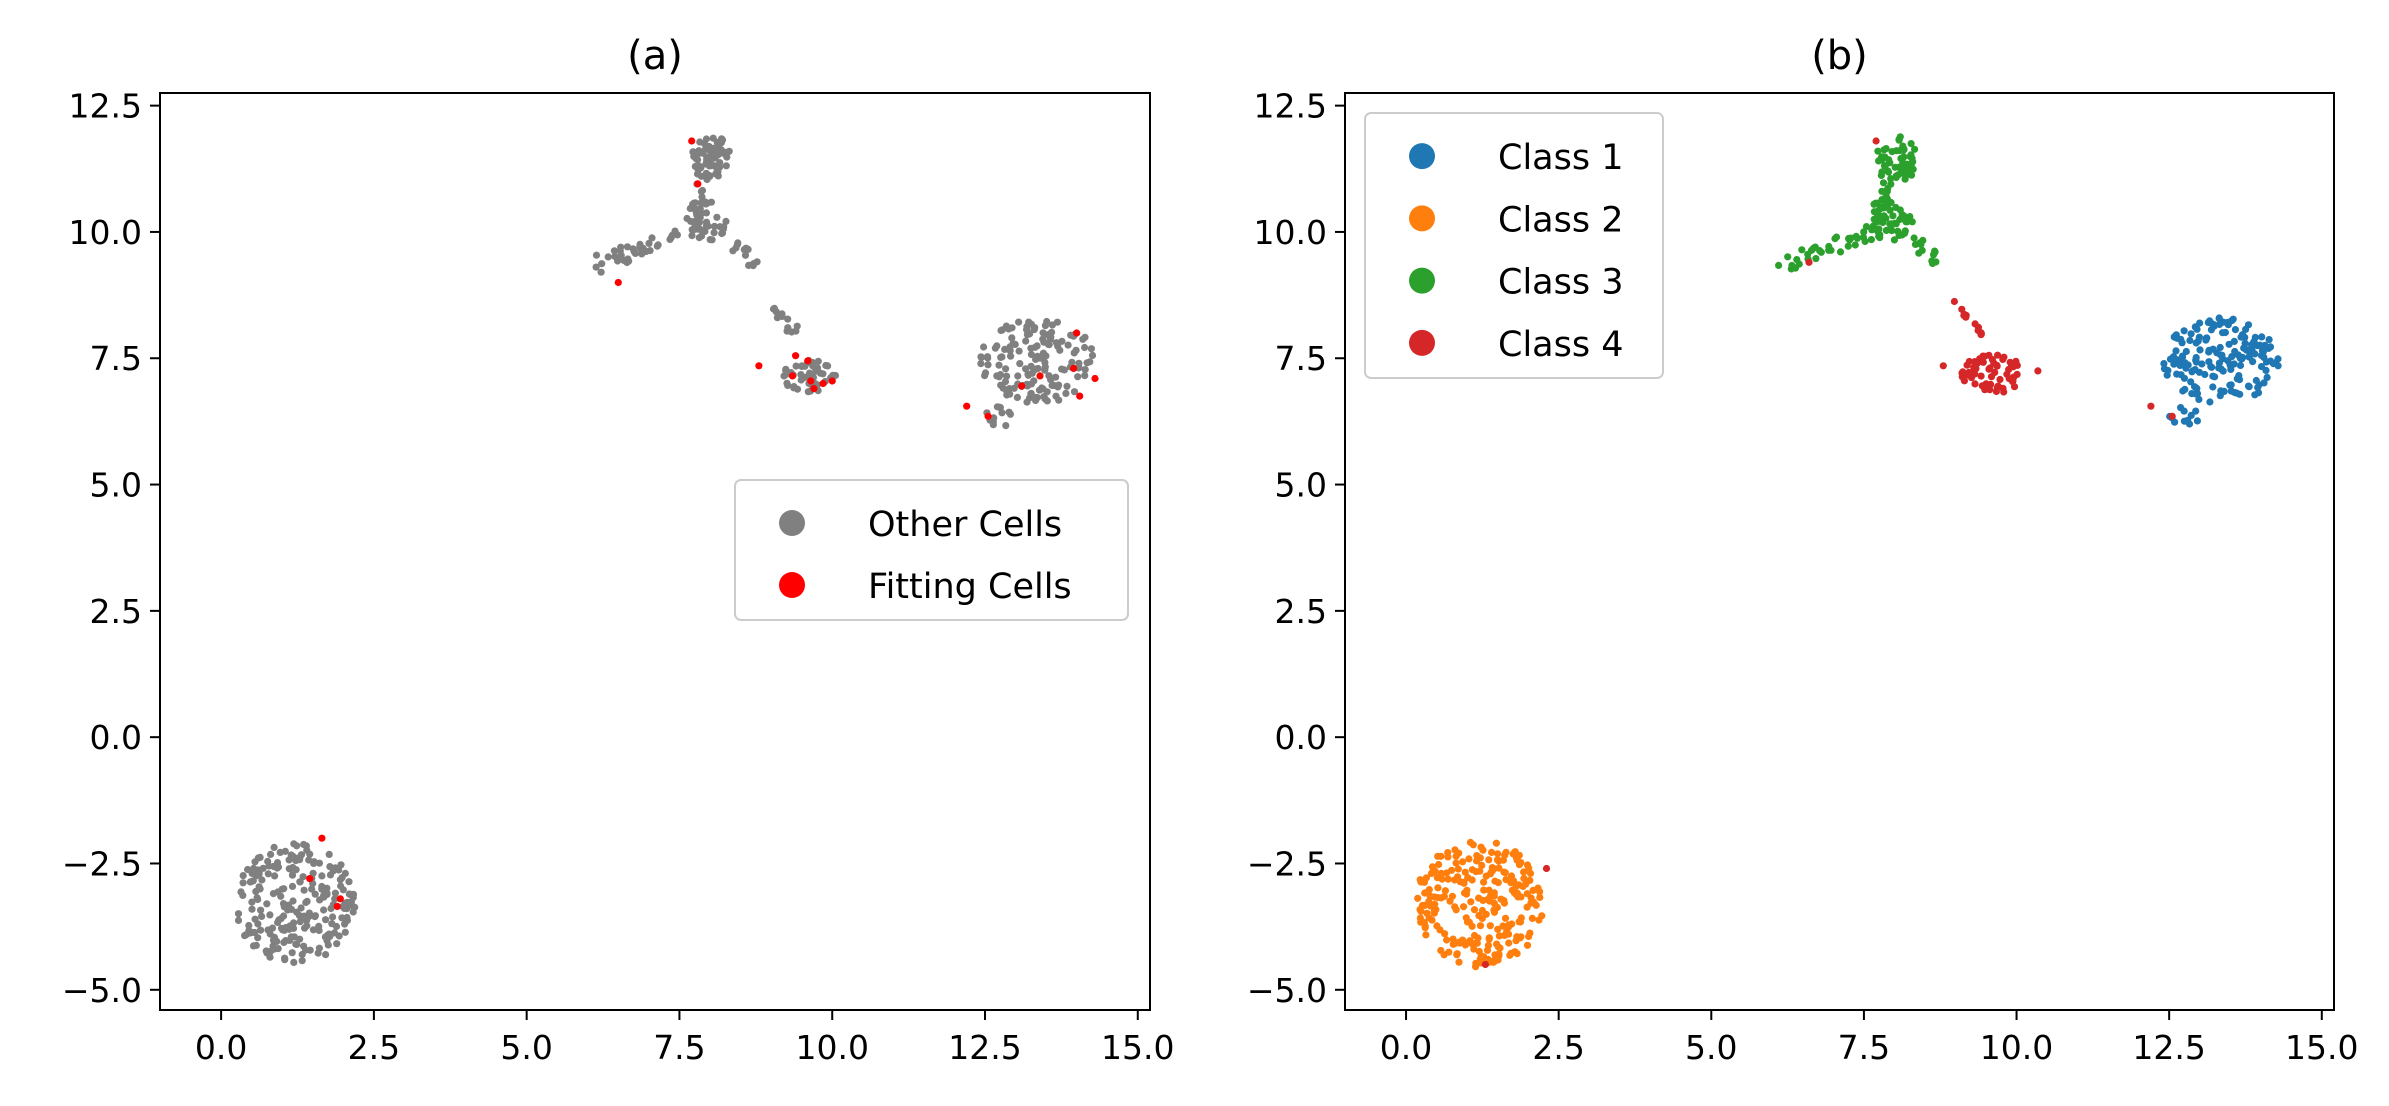 This screenshot has width=2389, height=1106. I want to click on legend: Class 1 Class 2 Class 3 Class 4, so click(1514, 245).